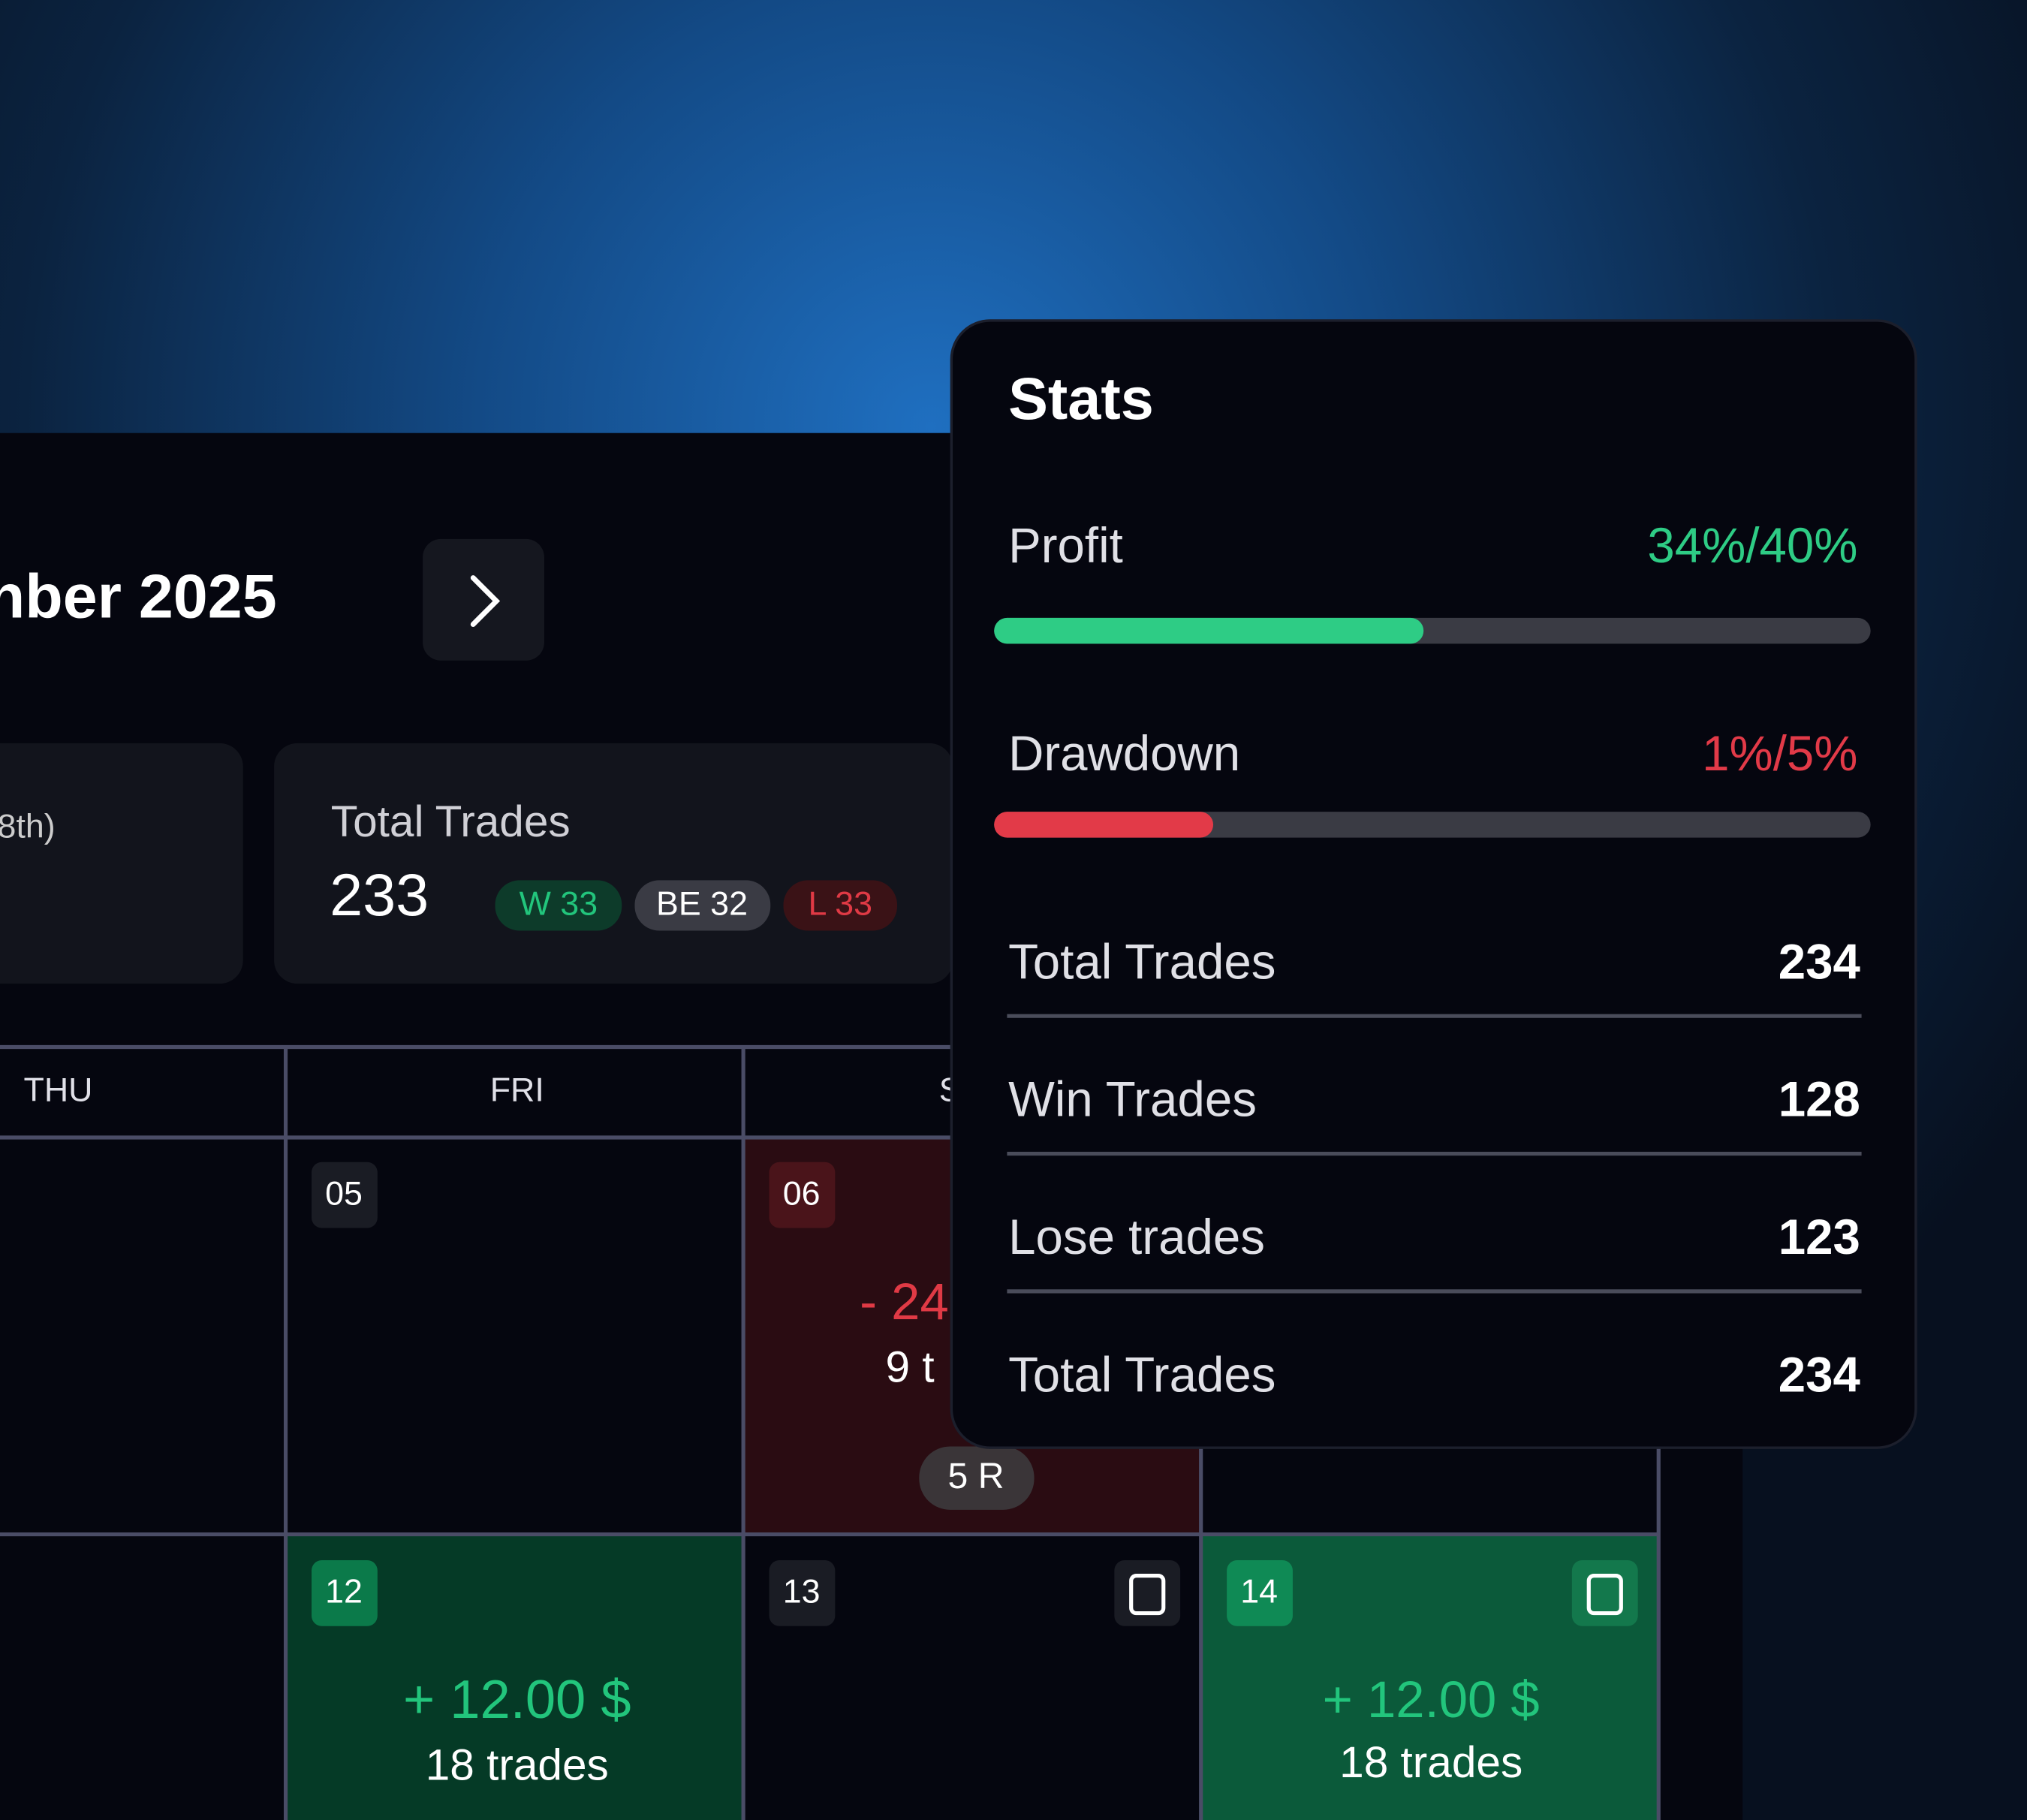 Image resolution: width=2027 pixels, height=1820 pixels. I want to click on date-label: 14, so click(1259, 1592).